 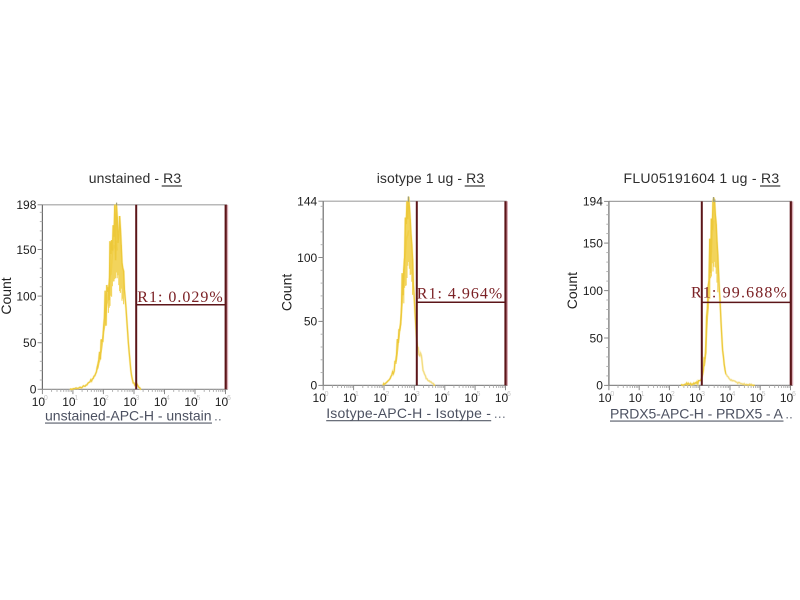 What do you see at coordinates (431, 178) in the screenshot?
I see `svg-text: isotype 1 ug - R3` at bounding box center [431, 178].